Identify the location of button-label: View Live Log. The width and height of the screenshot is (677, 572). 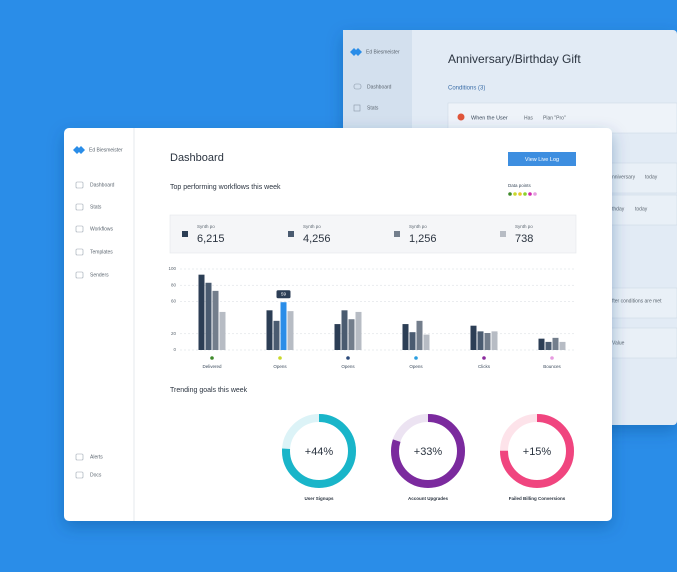
(542, 160).